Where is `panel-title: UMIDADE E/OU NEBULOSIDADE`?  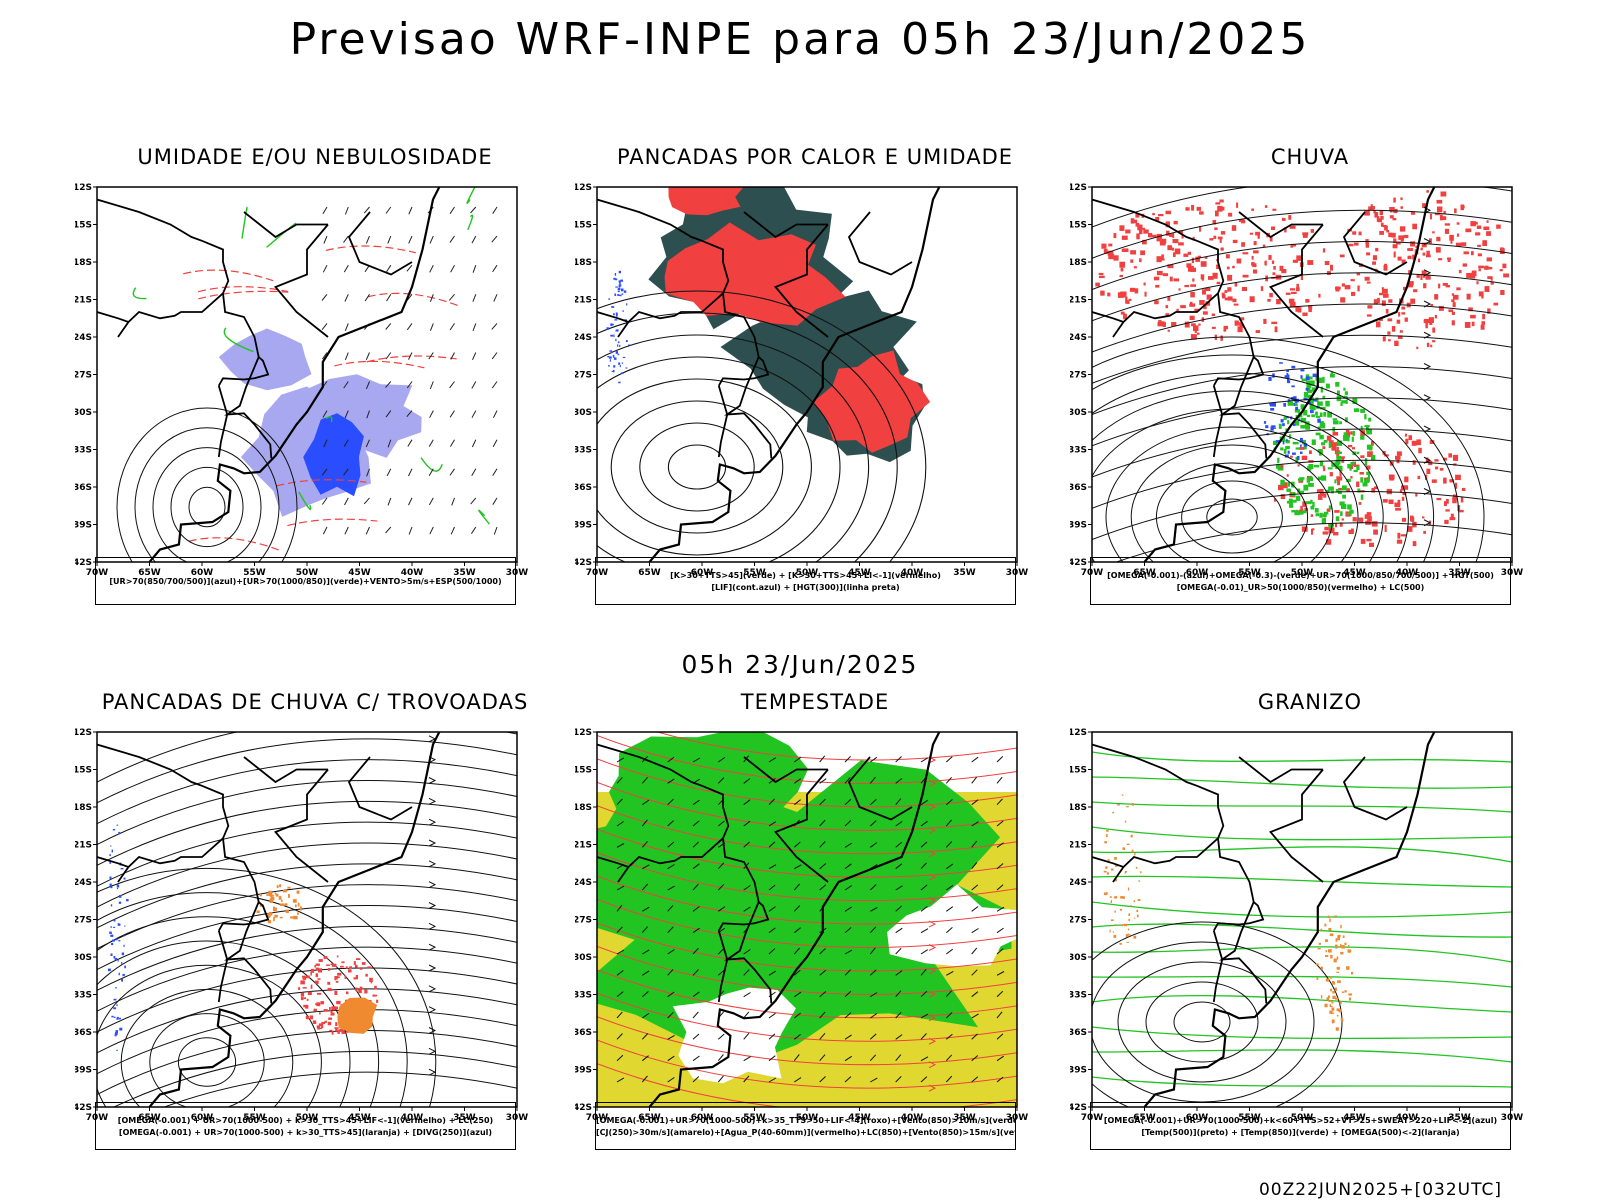 panel-title: UMIDADE E/OU NEBULOSIDADE is located at coordinates (315, 157).